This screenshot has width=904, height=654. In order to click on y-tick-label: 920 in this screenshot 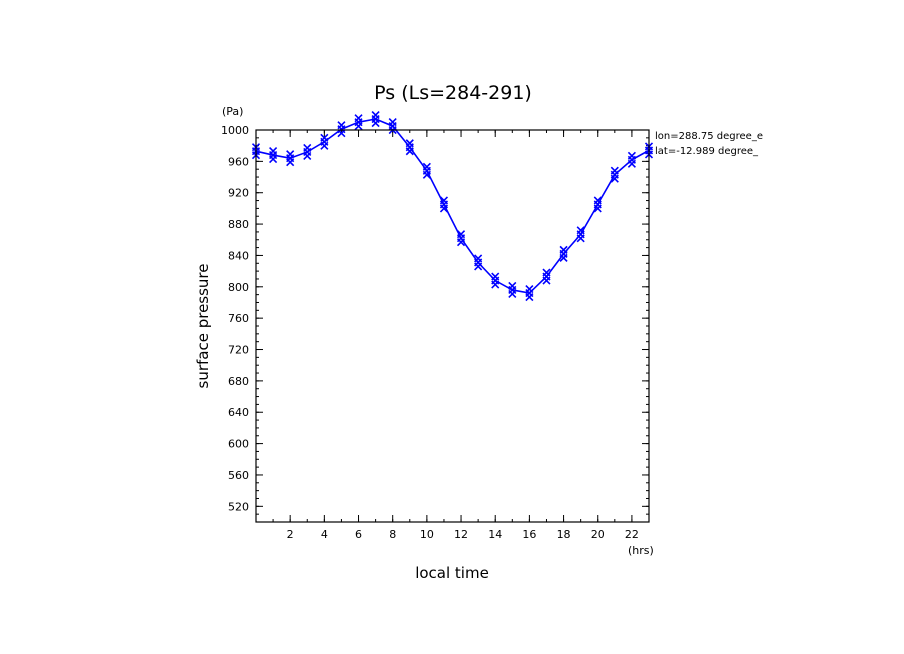, I will do `click(238, 193)`.